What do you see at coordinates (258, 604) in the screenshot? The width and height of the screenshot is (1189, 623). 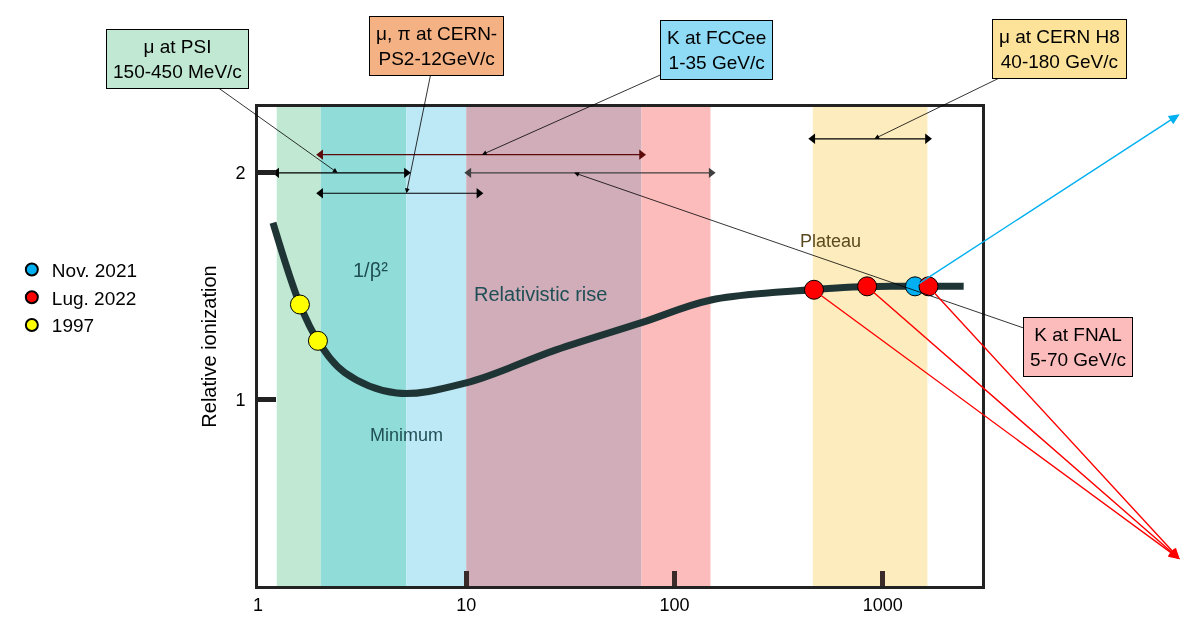 I see `x-tick-label: 1` at bounding box center [258, 604].